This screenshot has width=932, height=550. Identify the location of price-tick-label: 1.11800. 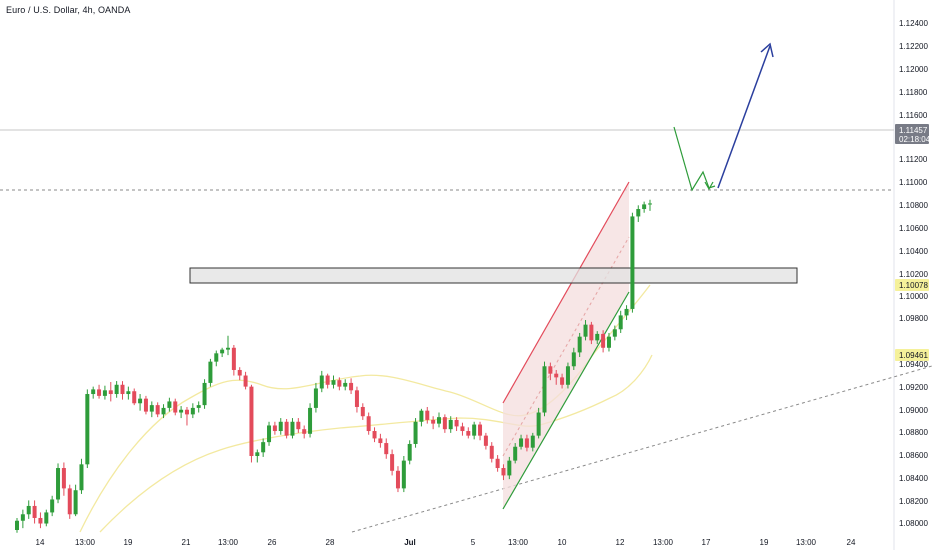
(913, 92).